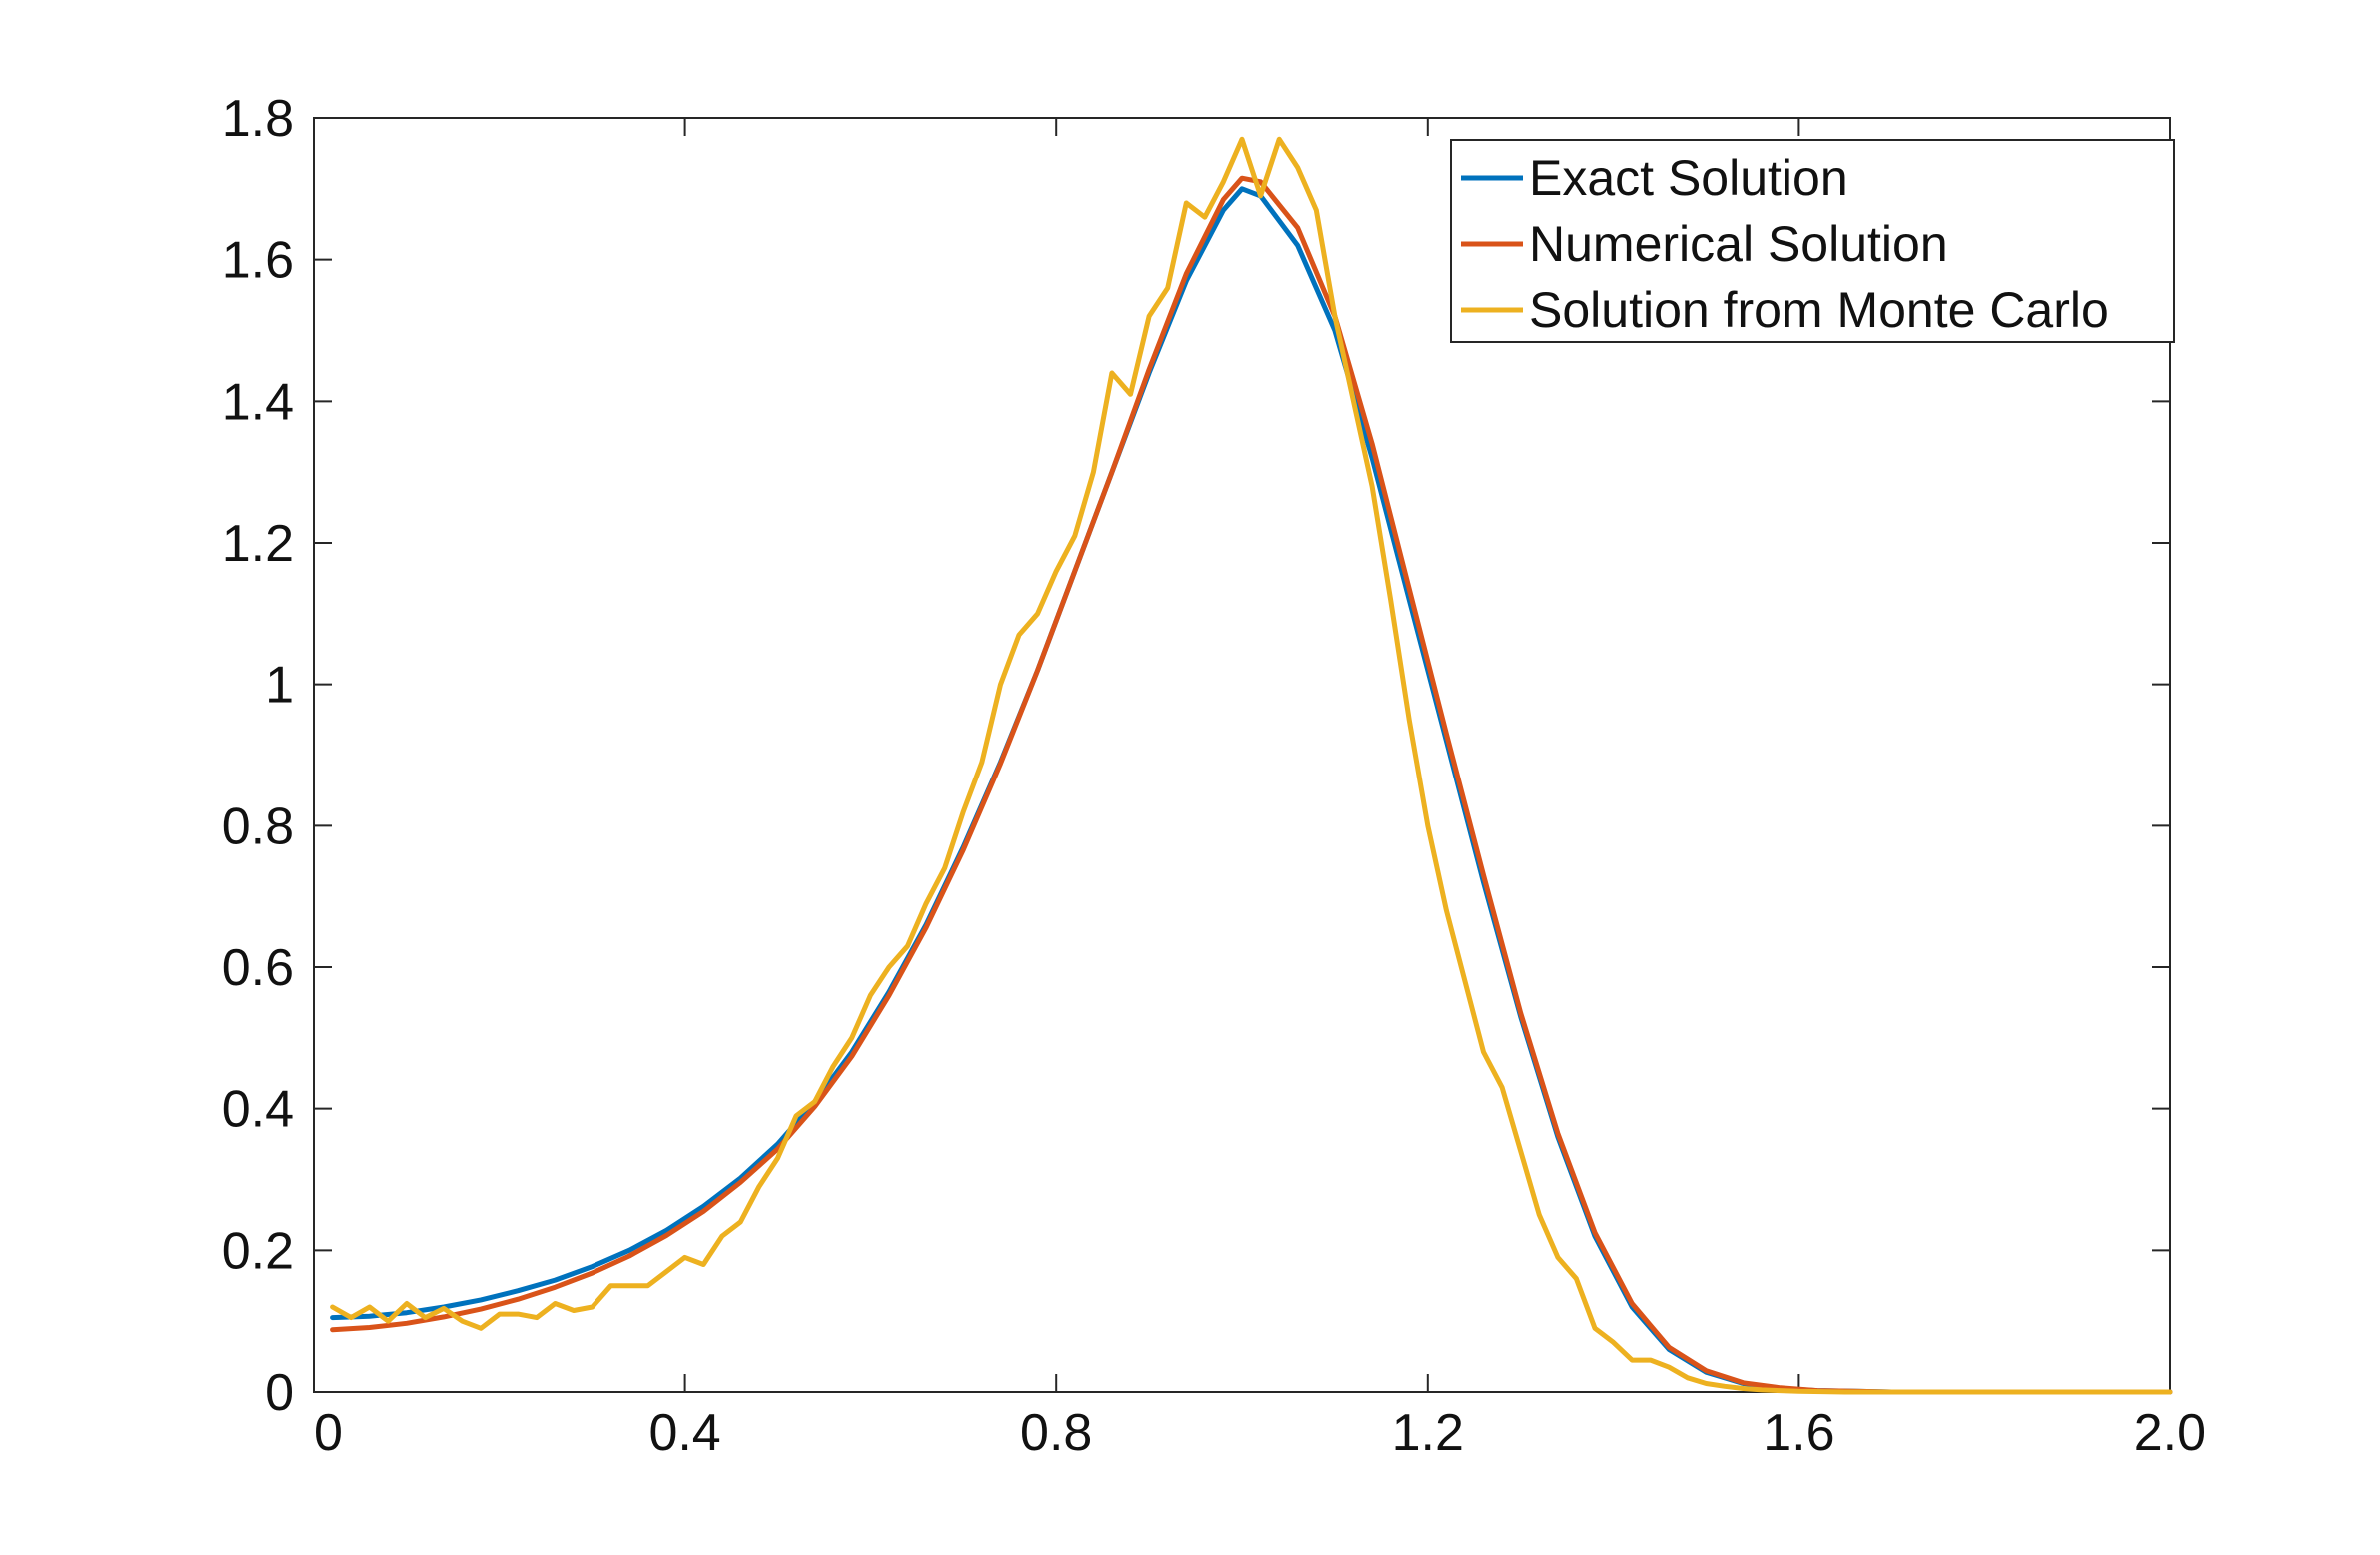 Image resolution: width=2380 pixels, height=1555 pixels. What do you see at coordinates (258, 1110) in the screenshot?
I see `y-tick-label: 0.4` at bounding box center [258, 1110].